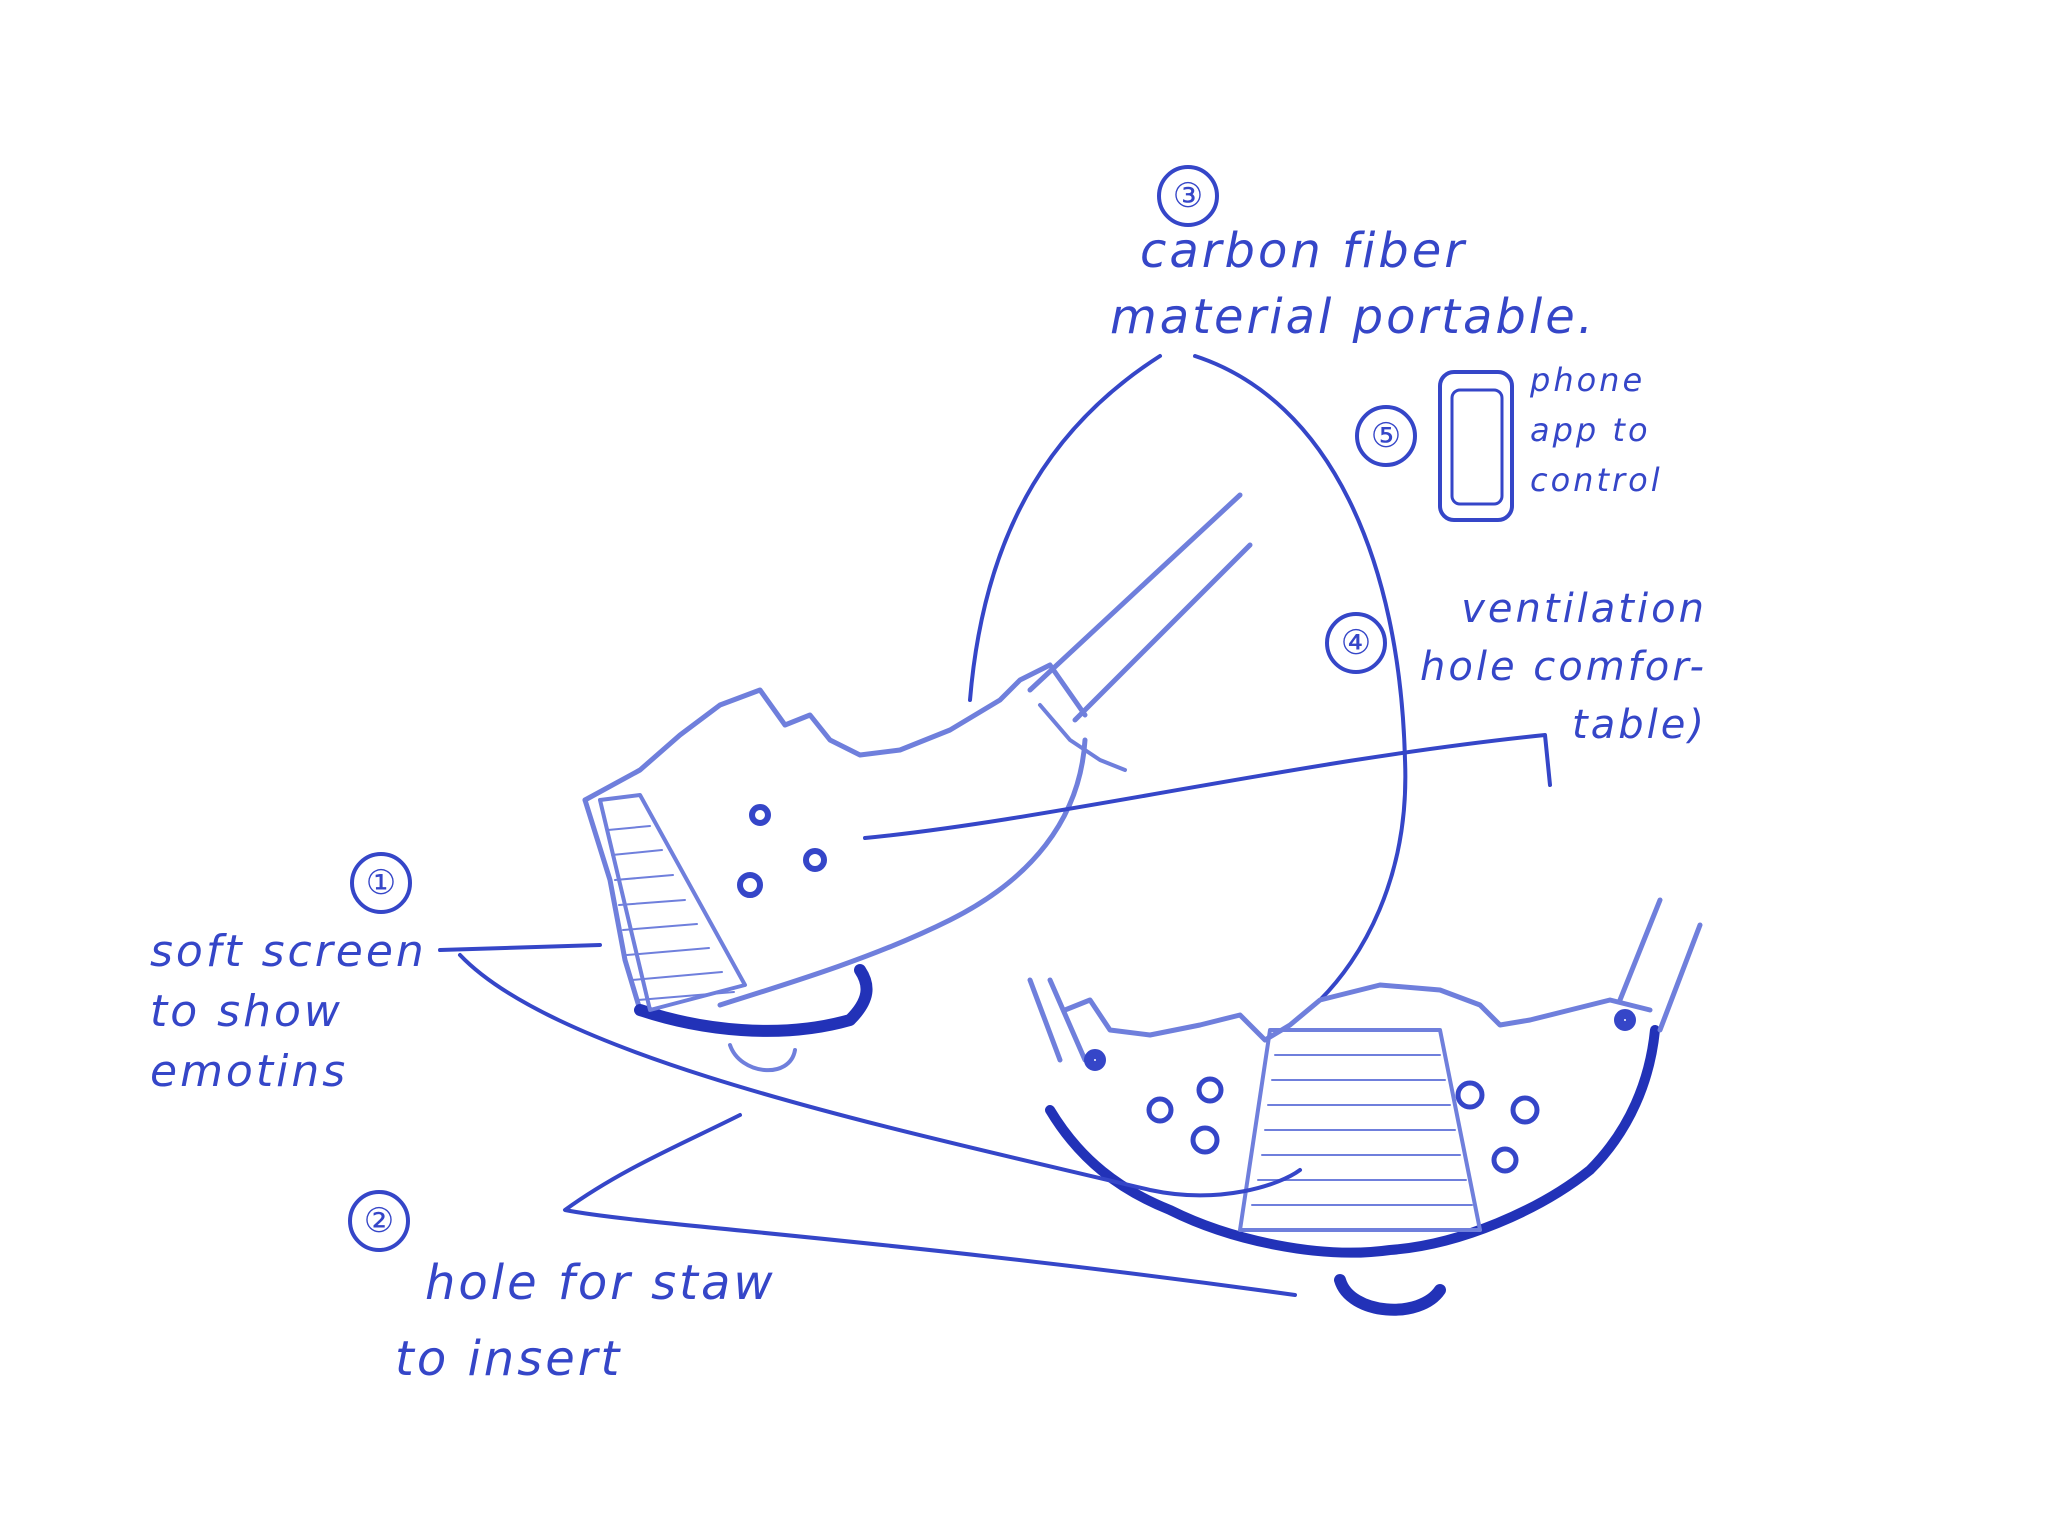 Image resolution: width=2048 pixels, height=1536 pixels. I want to click on annotation-straw-hole-line-1: hole for staw, so click(600, 1283).